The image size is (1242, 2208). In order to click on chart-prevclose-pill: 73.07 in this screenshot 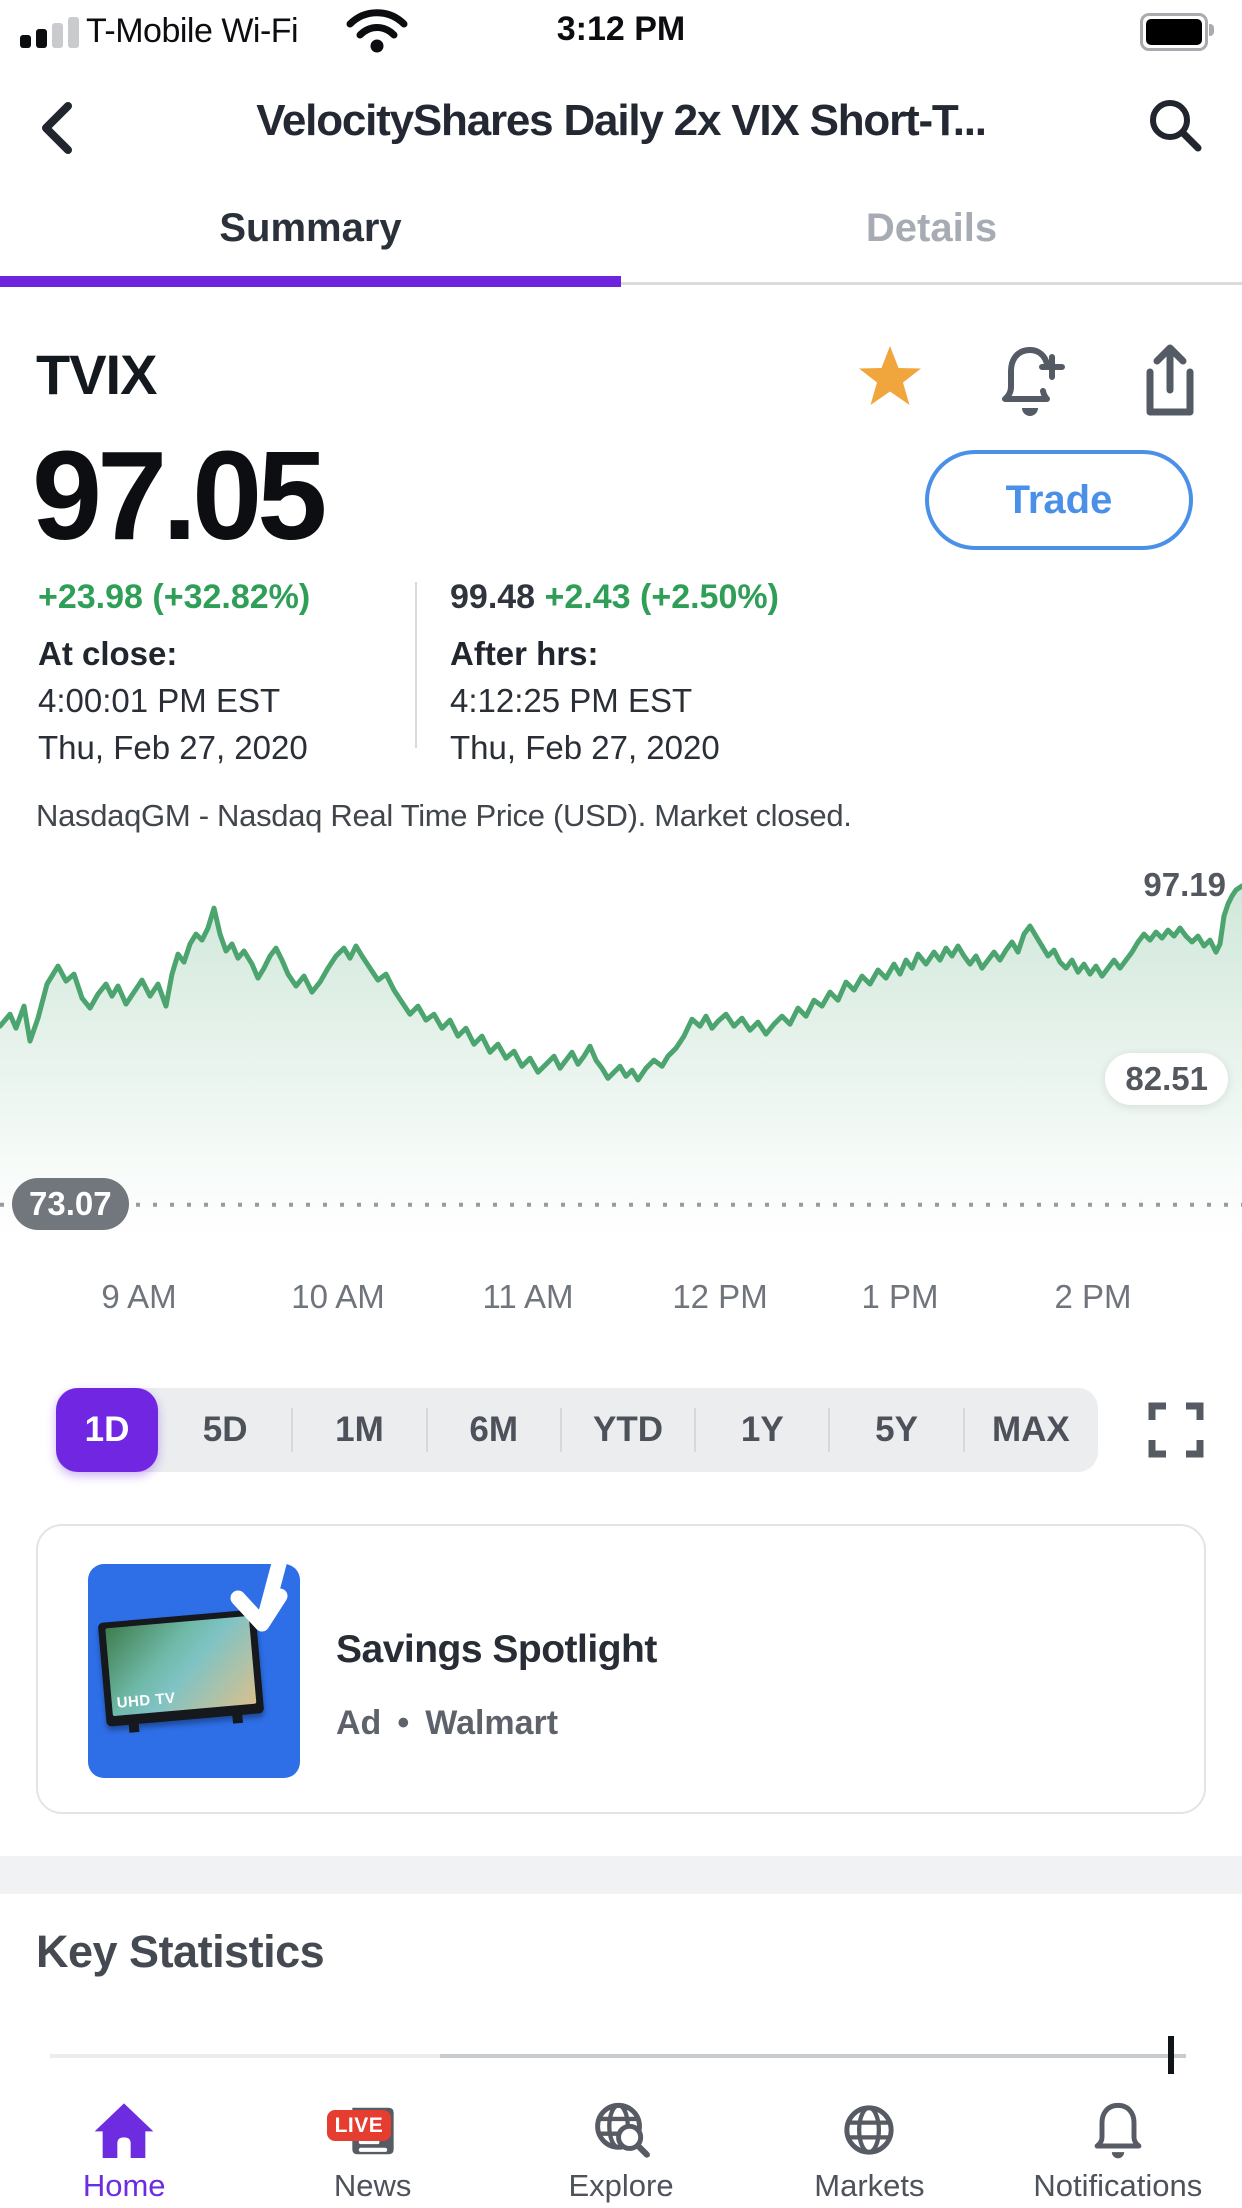, I will do `click(70, 1203)`.